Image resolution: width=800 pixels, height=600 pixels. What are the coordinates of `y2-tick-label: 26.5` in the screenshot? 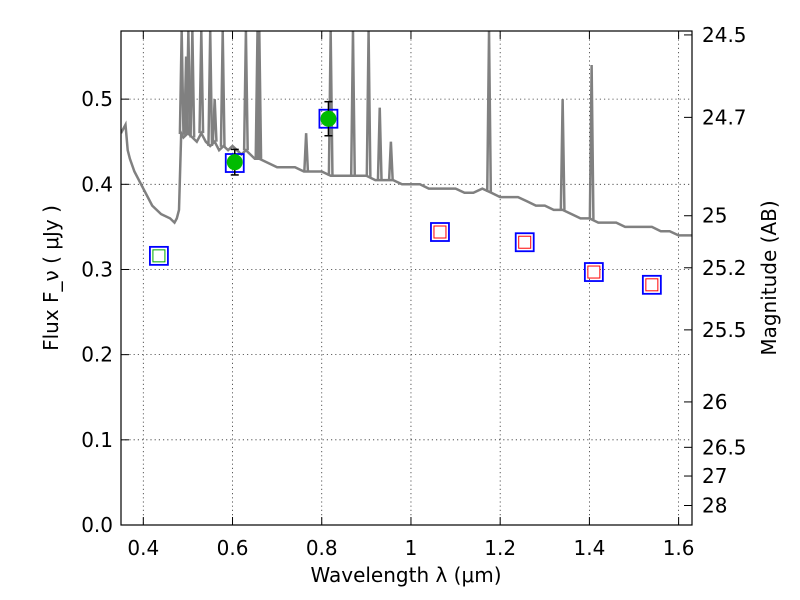 It's located at (724, 447).